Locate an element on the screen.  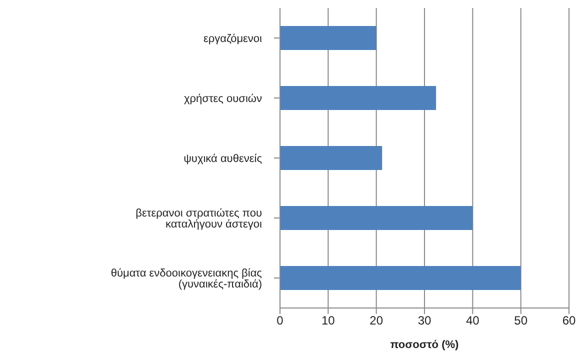
x-tick-label: 10 is located at coordinates (328, 321).